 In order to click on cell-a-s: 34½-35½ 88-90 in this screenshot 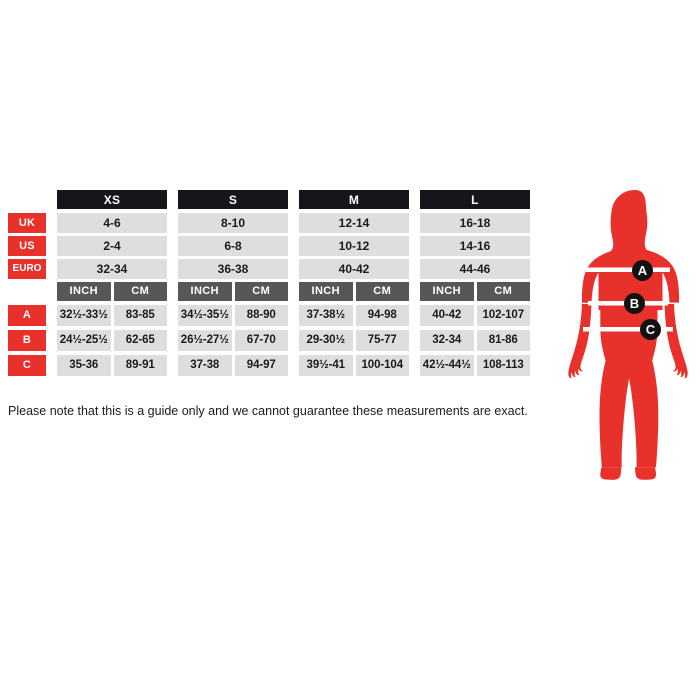, I will do `click(233, 315)`.